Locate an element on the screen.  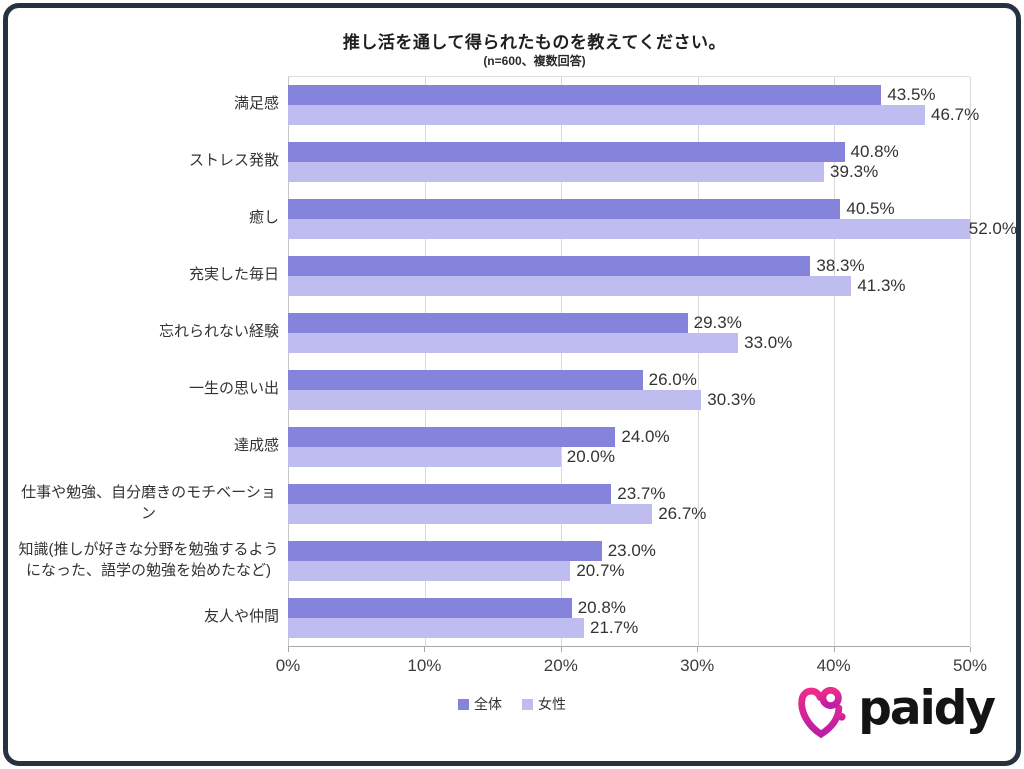
bar-line: 20.8% is located at coordinates (629, 608).